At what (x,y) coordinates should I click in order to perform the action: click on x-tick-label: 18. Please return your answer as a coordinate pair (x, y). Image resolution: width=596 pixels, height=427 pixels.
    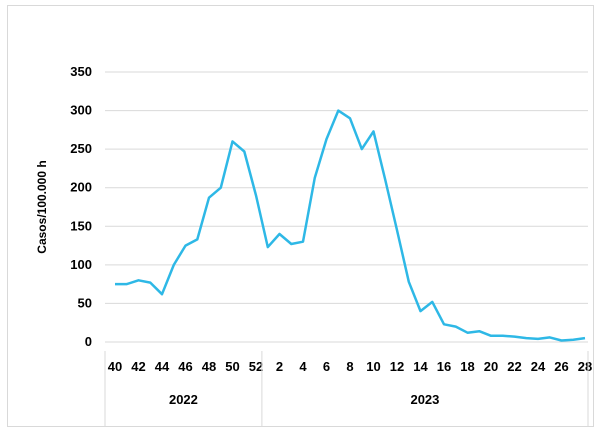
    Looking at the image, I should click on (467, 366).